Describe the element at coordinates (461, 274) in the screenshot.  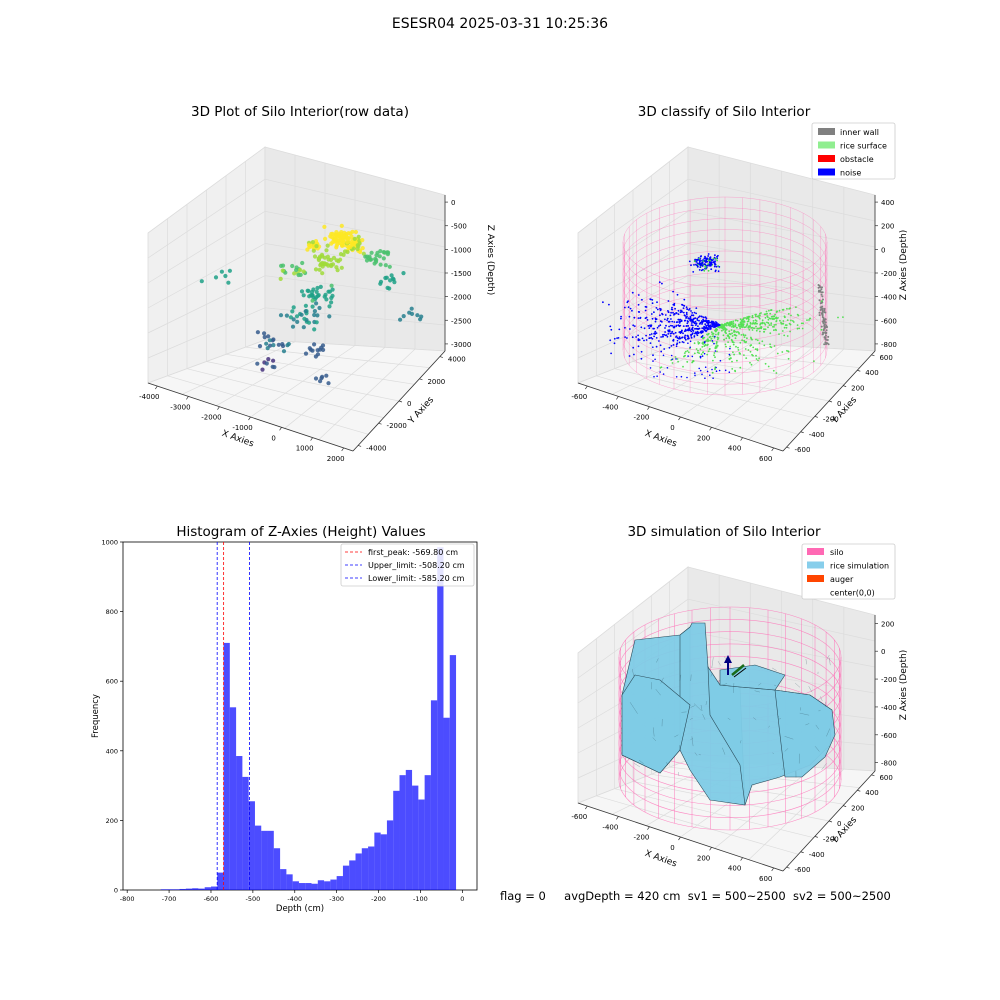
I see `z-tick-label: -1500` at that location.